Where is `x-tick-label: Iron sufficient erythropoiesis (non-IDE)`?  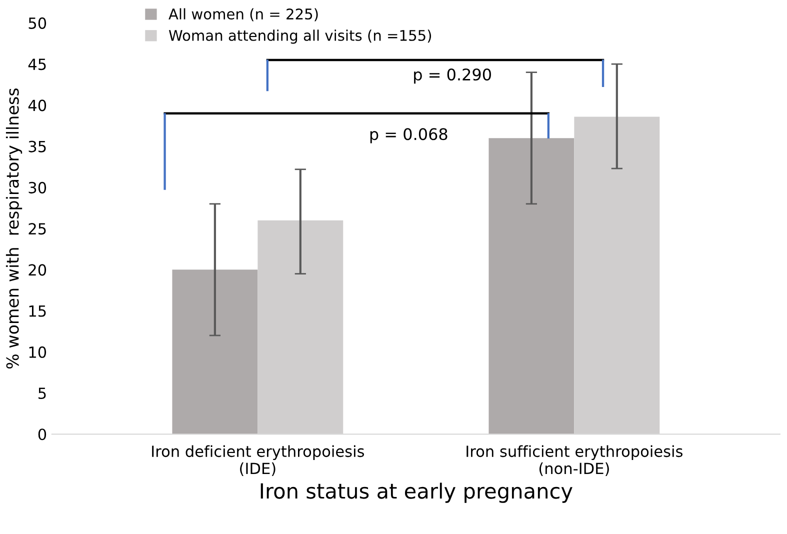 x-tick-label: Iron sufficient erythropoiesis (non-IDE) is located at coordinates (574, 460).